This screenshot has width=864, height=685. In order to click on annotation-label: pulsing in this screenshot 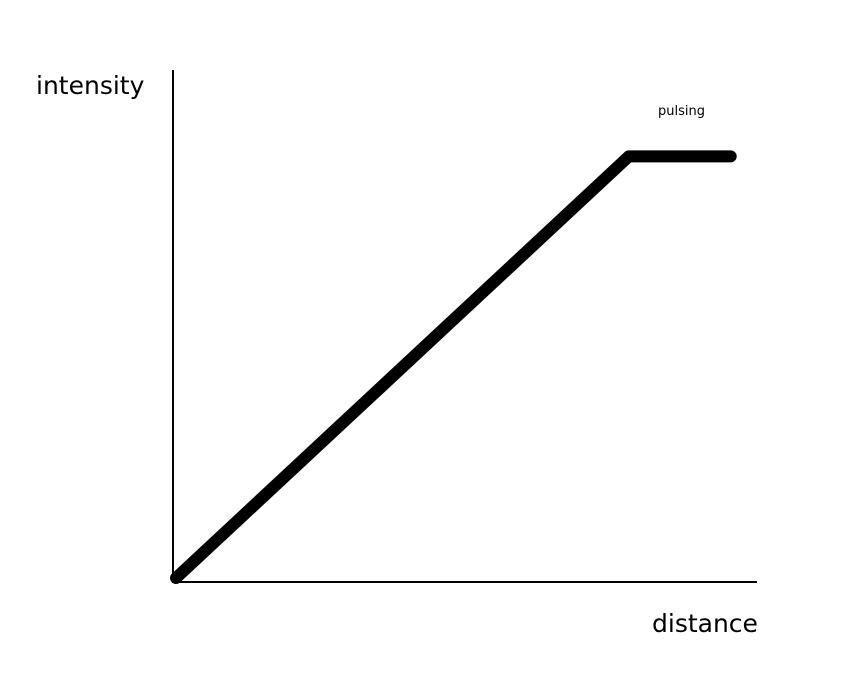, I will do `click(681, 111)`.